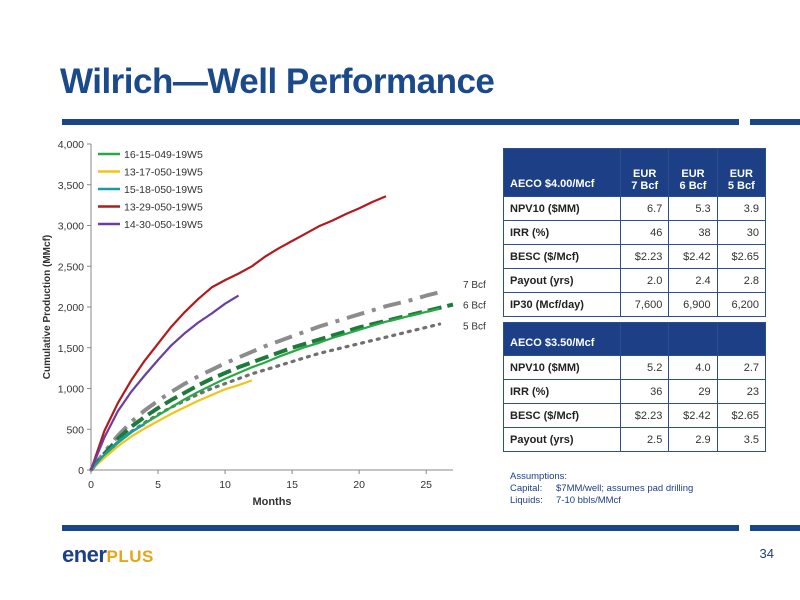 Image resolution: width=800 pixels, height=600 pixels. Describe the element at coordinates (635, 367) in the screenshot. I see `table-row: NPV10 ($MM) 5.2 4.0 2.7` at that location.